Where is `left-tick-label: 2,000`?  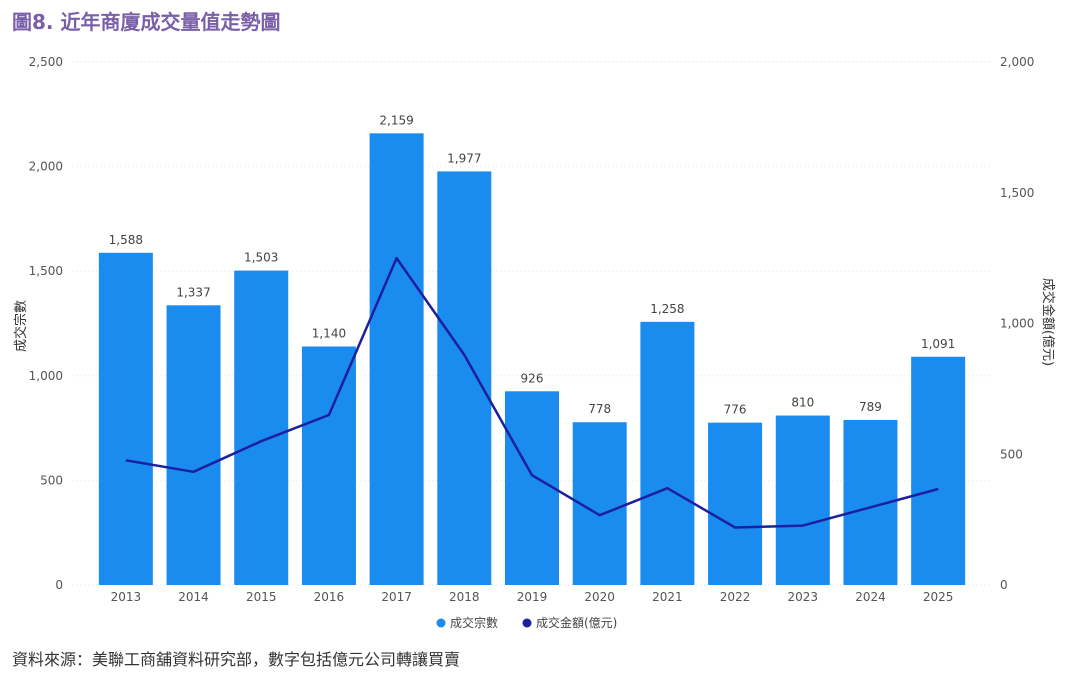 left-tick-label: 2,000 is located at coordinates (46, 167).